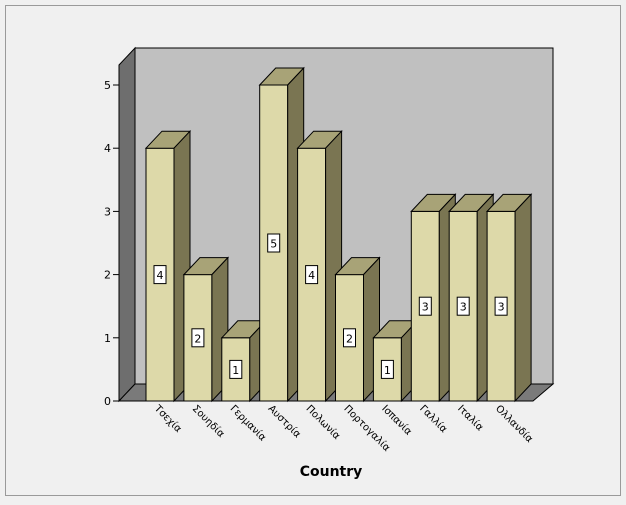 Image resolution: width=626 pixels, height=505 pixels. What do you see at coordinates (107, 338) in the screenshot?
I see `y-tick-label: 1` at bounding box center [107, 338].